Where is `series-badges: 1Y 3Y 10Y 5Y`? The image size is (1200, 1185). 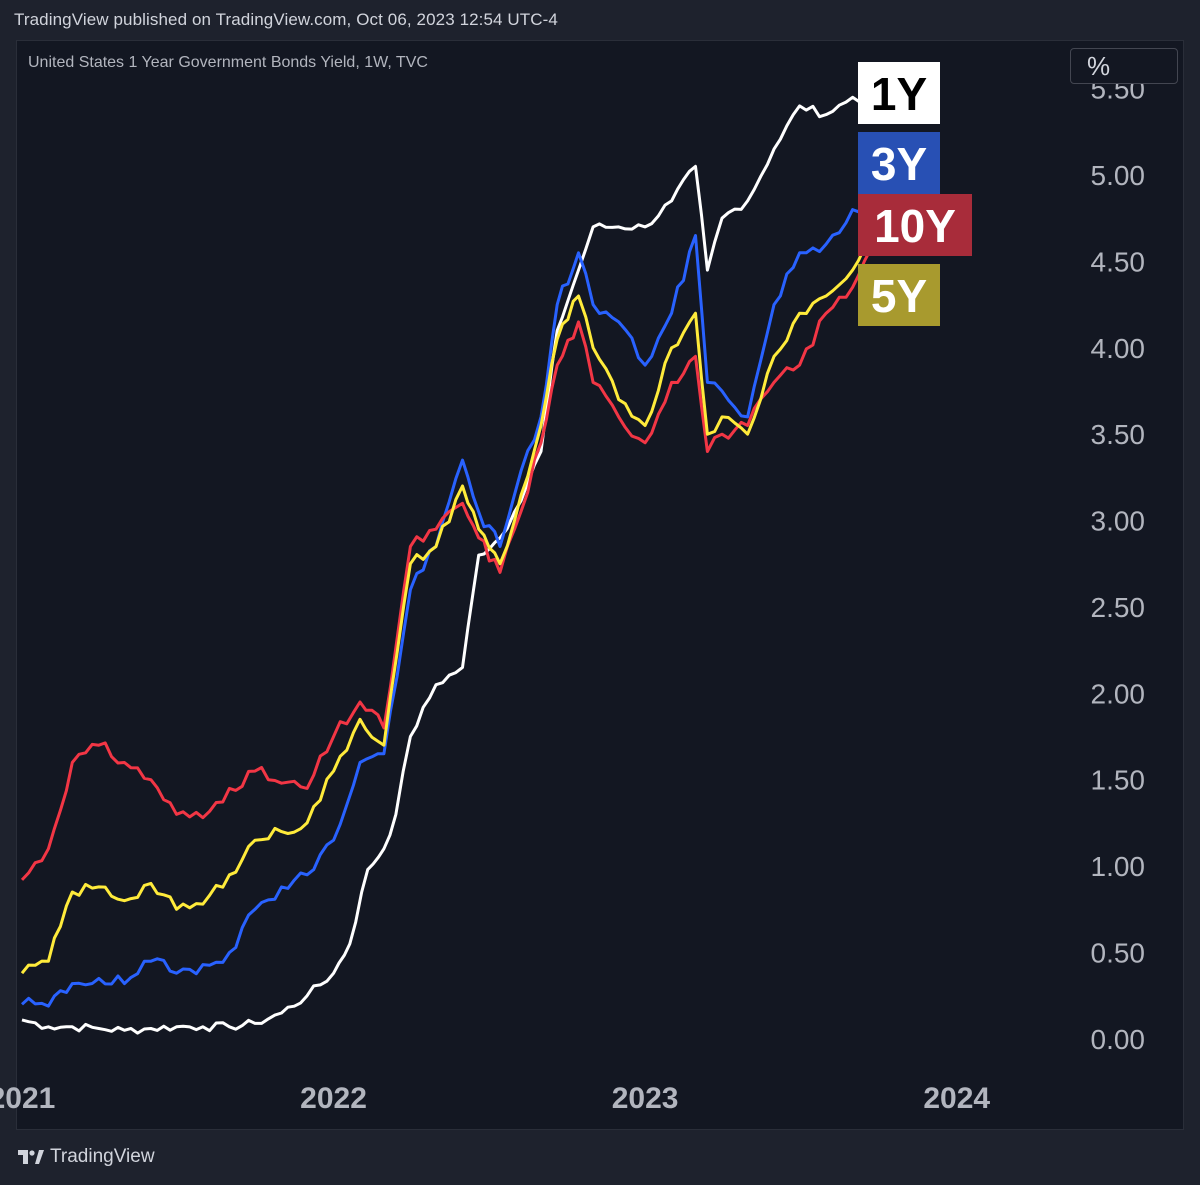 series-badges: 1Y 3Y 10Y 5Y is located at coordinates (915, 194).